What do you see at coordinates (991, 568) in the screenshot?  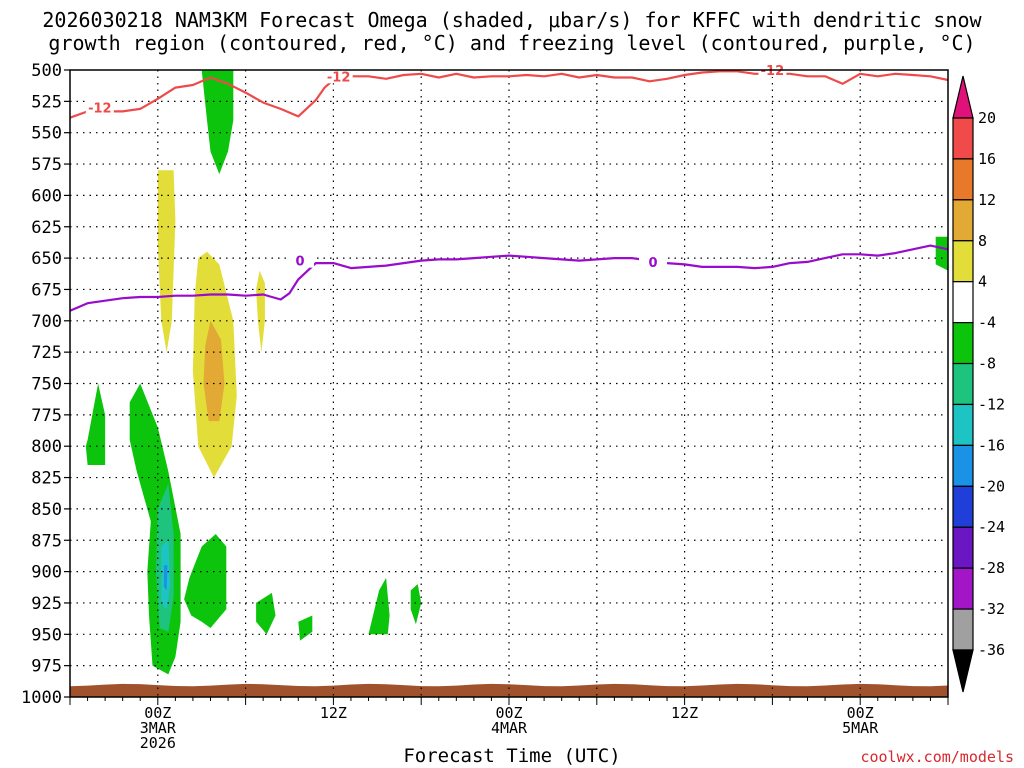 I see `colorbar-label: -28` at bounding box center [991, 568].